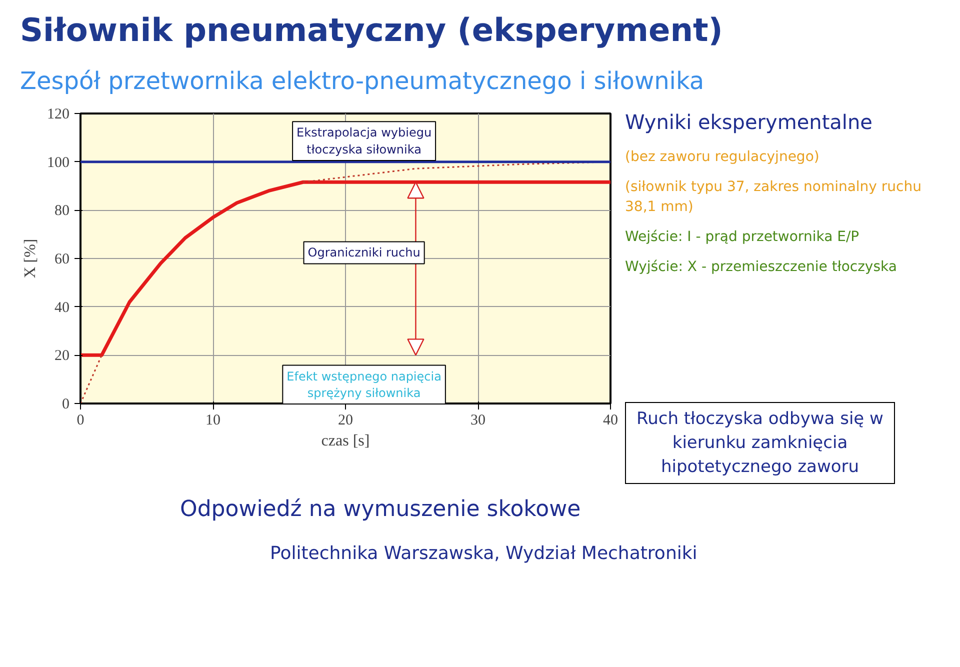 This screenshot has height=667, width=960. I want to click on annotation: Ograniczniki ruchu, so click(364, 253).